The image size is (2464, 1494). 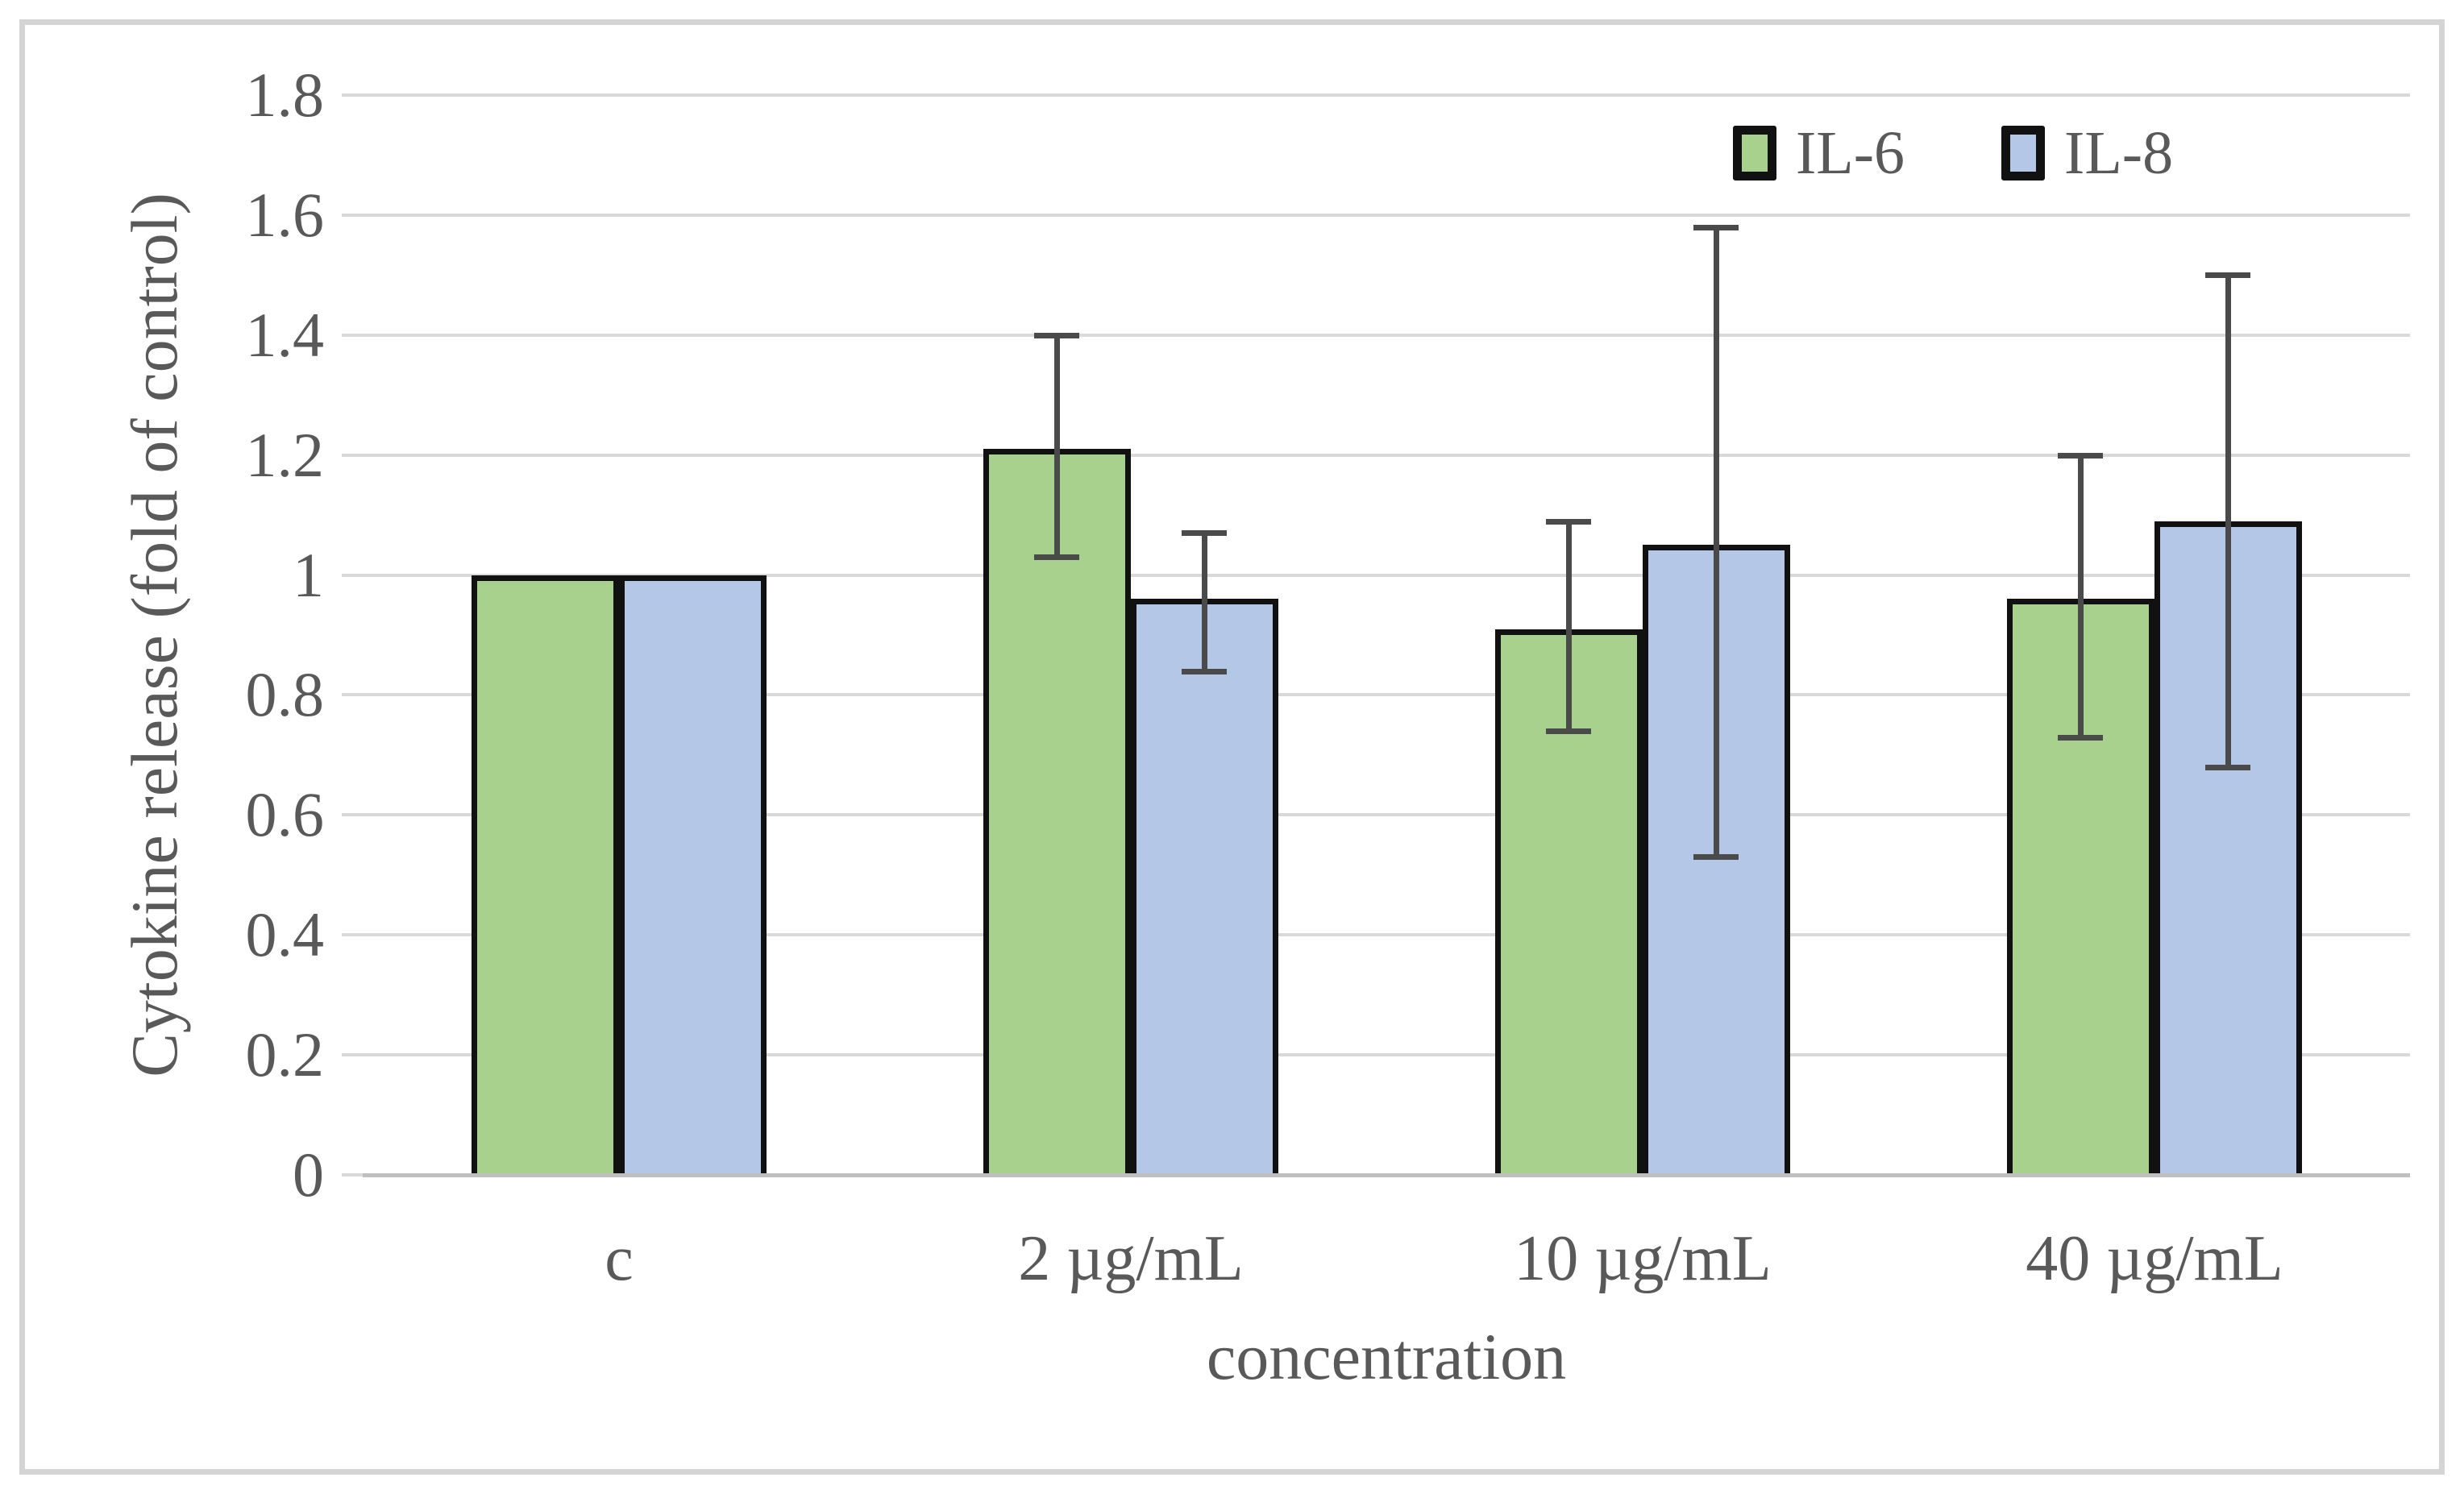 What do you see at coordinates (285, 95) in the screenshot?
I see `y-tick-label: 1.8` at bounding box center [285, 95].